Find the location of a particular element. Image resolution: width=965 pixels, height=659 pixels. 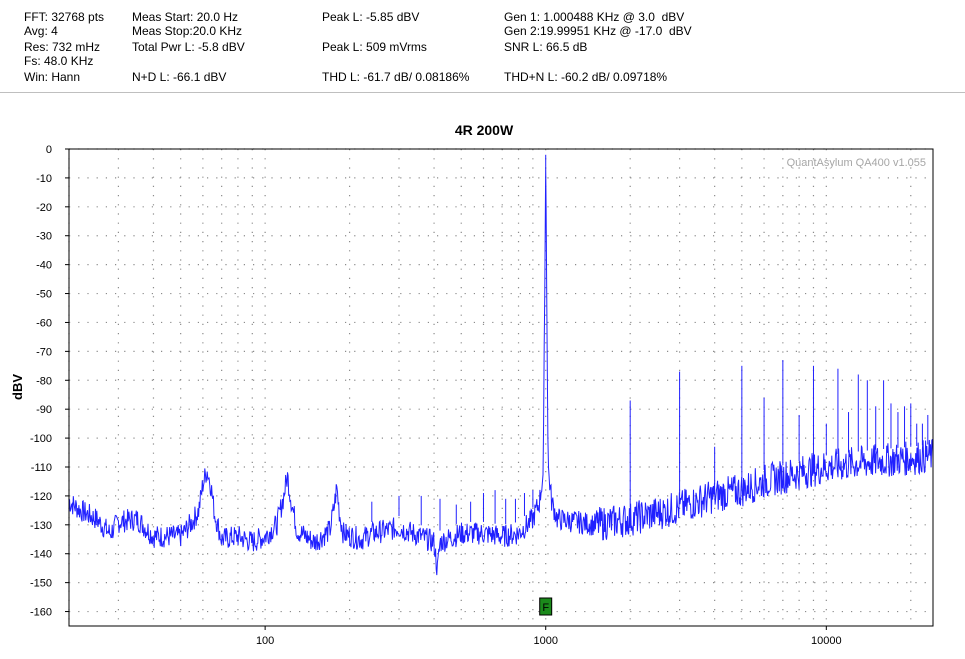

y-axis-label: dBV is located at coordinates (17, 387).